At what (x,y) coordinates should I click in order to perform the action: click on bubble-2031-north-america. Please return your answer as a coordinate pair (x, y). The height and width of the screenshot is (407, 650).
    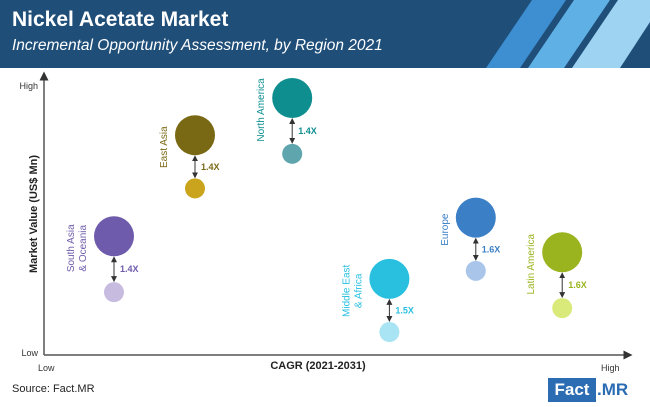
    Looking at the image, I should click on (292, 97).